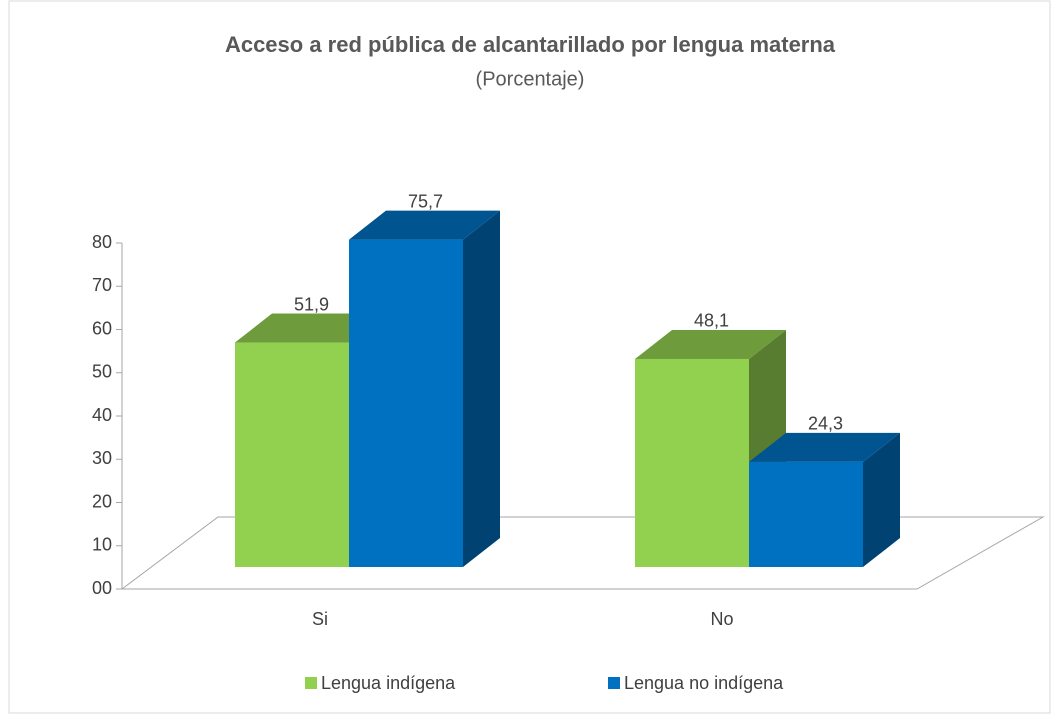 This screenshot has width=1059, height=715. Describe the element at coordinates (102, 588) in the screenshot. I see `y-tick-label: 00` at that location.